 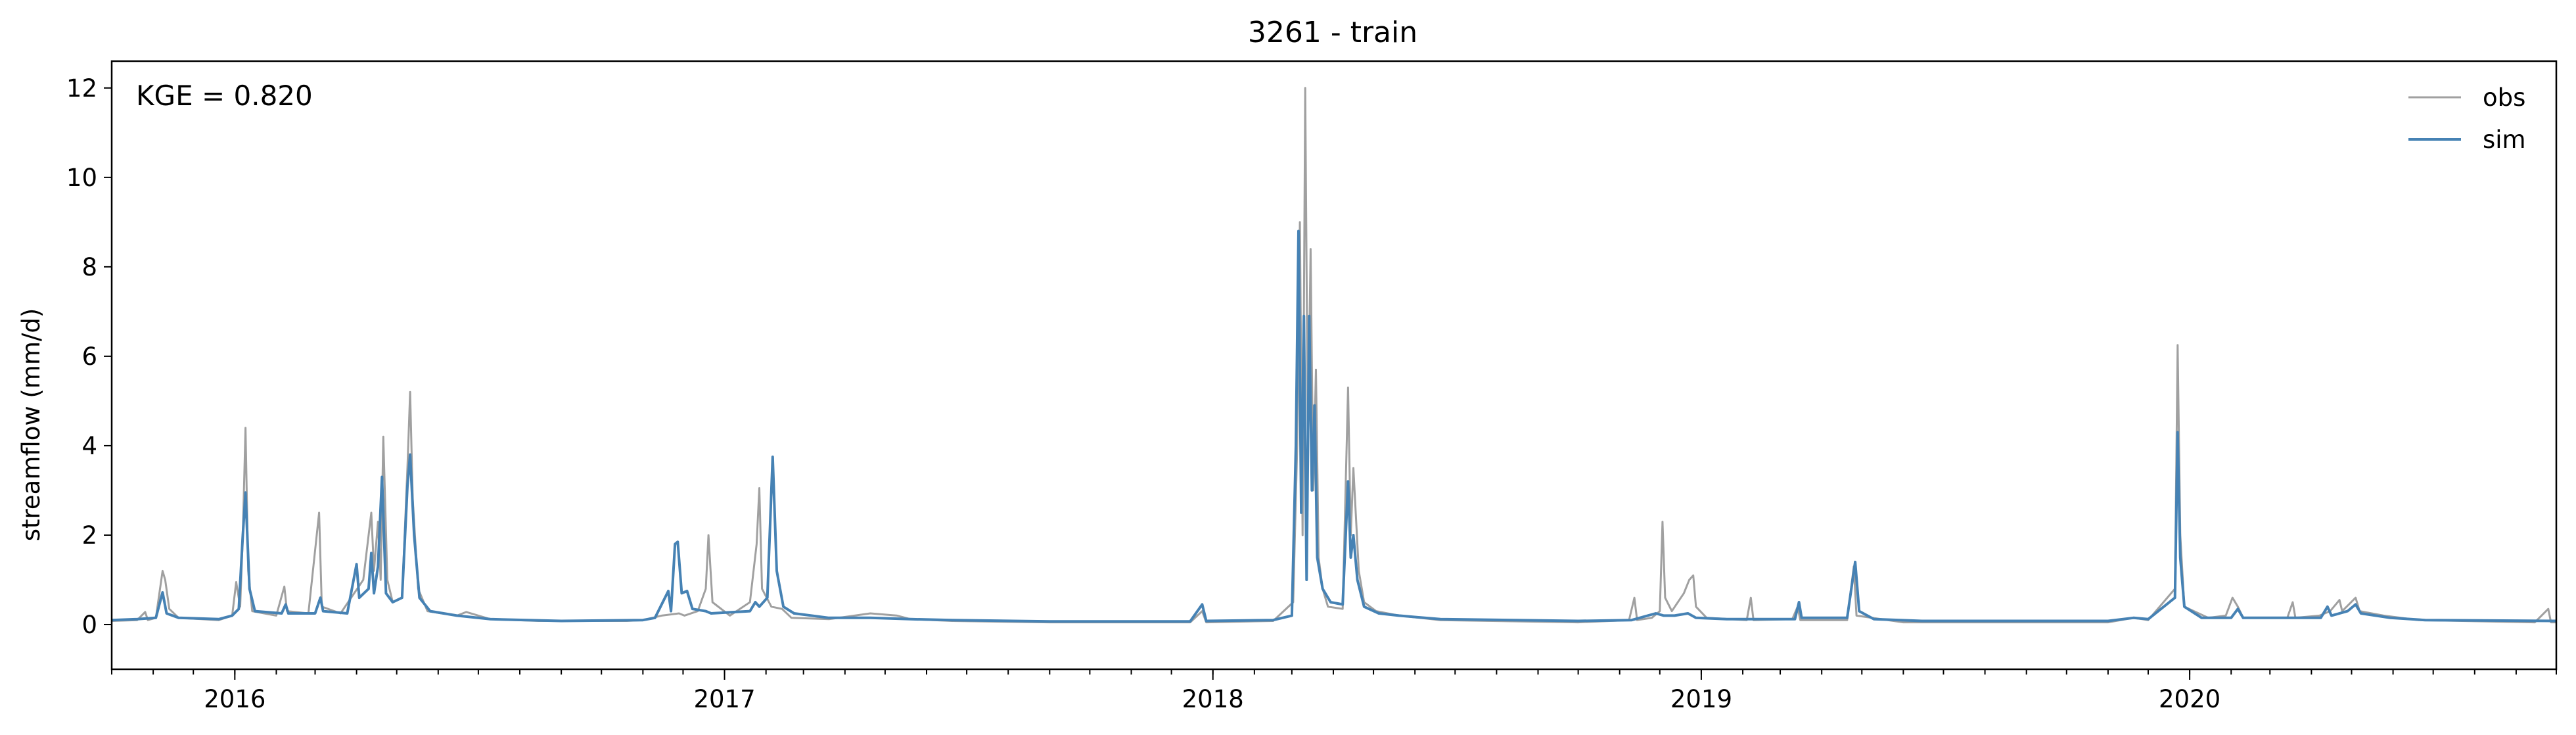 I want to click on x-tick-label: 2019, so click(x=1701, y=699).